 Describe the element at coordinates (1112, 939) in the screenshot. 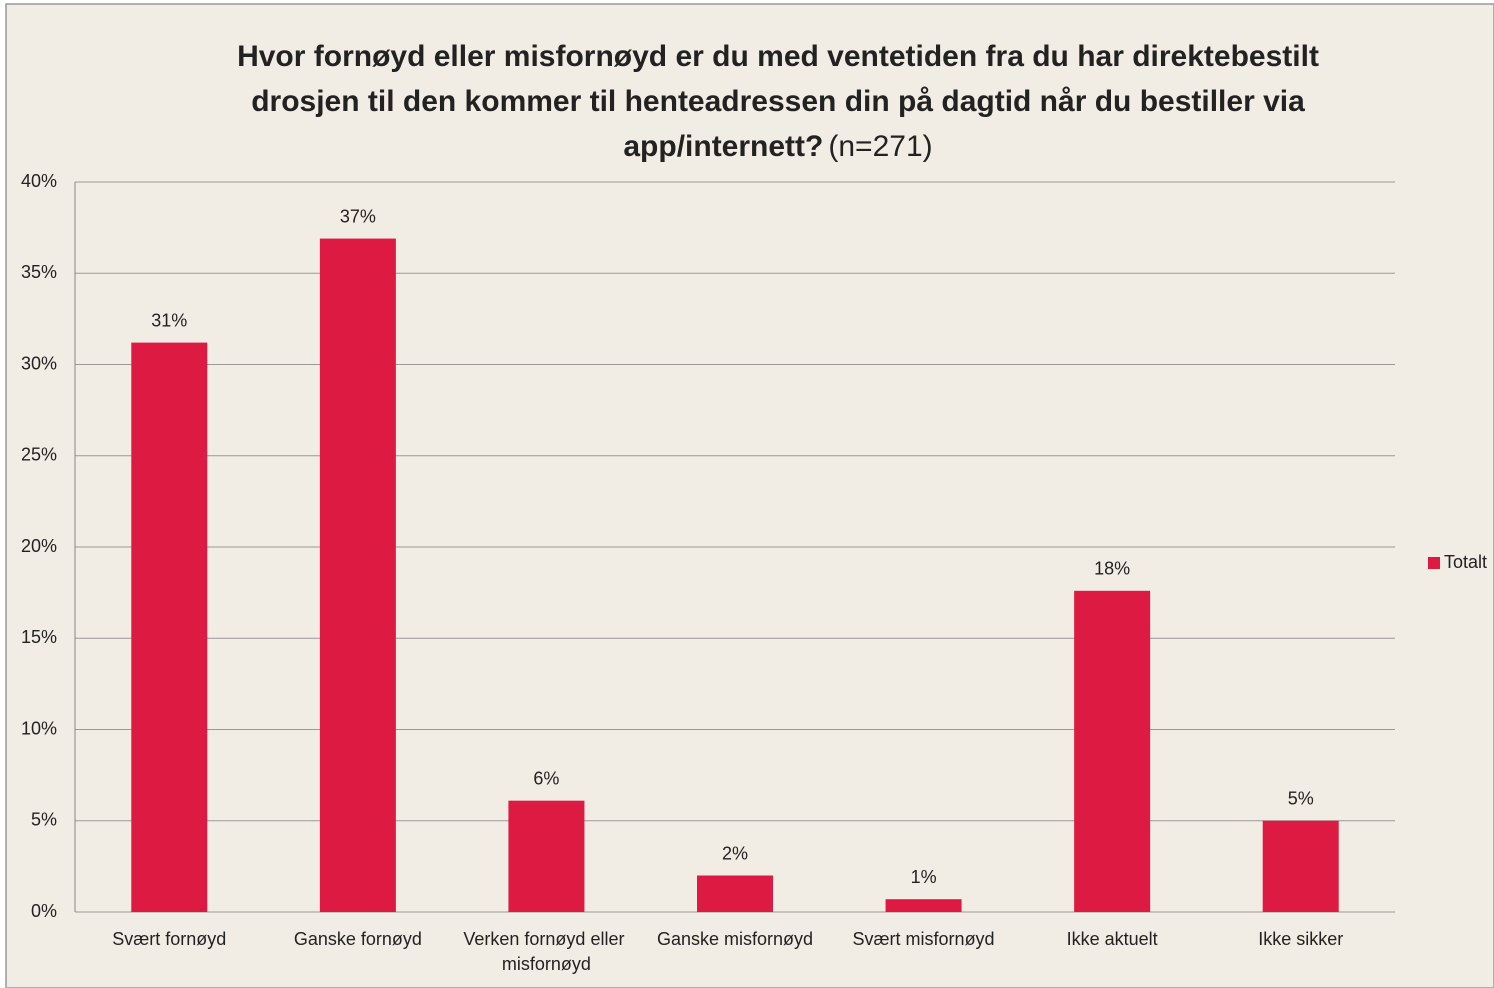

I see `x-tick-label: Ikke aktuelt` at that location.